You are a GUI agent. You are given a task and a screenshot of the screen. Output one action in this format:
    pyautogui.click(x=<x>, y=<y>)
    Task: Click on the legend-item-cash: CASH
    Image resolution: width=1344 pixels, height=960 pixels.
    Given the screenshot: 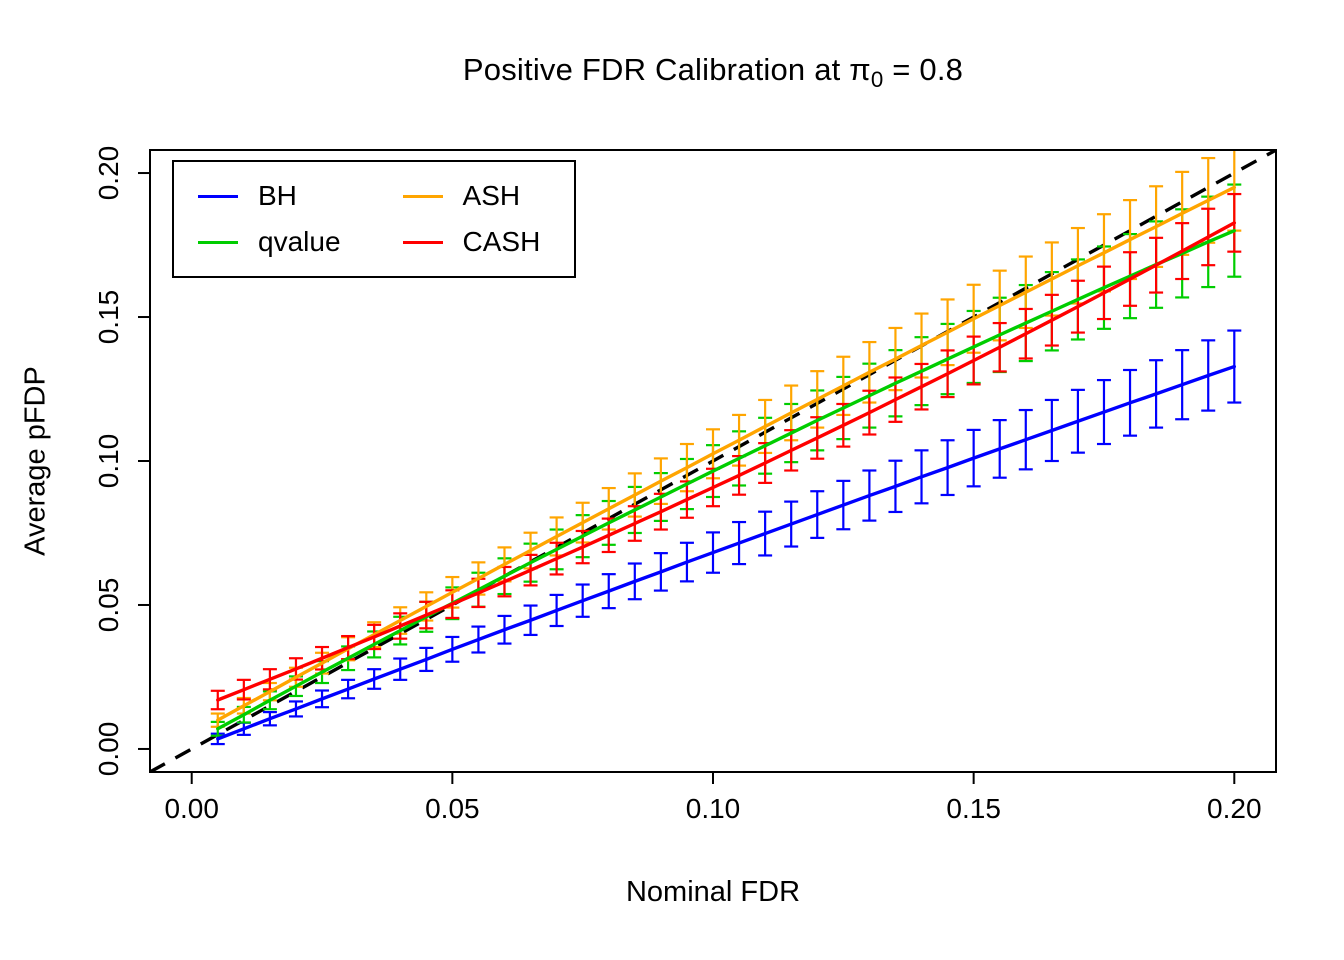 What is the action you would take?
    pyautogui.click(x=471, y=242)
    